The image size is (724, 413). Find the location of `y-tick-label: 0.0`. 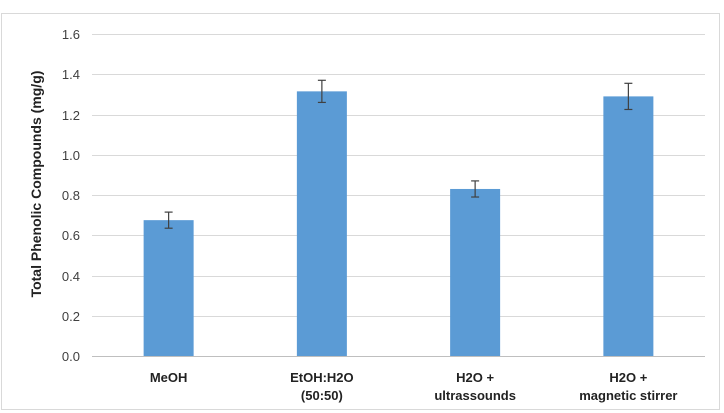

y-tick-label: 0.0 is located at coordinates (71, 356).